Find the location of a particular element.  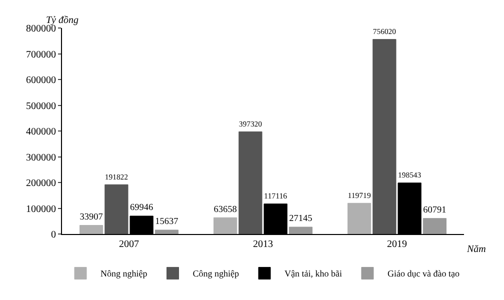

data-label: 119719 is located at coordinates (359, 195).